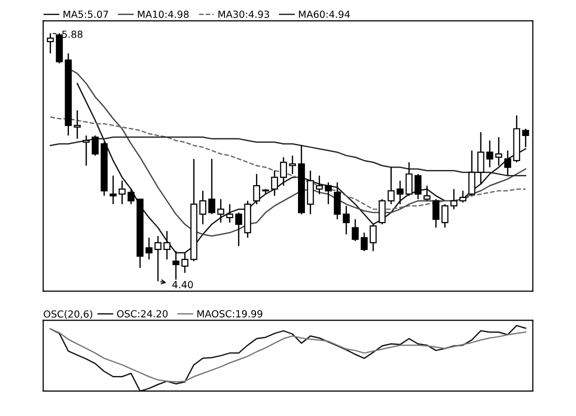  What do you see at coordinates (68, 314) in the screenshot?
I see `chart-title: OSC(20,6)` at bounding box center [68, 314].